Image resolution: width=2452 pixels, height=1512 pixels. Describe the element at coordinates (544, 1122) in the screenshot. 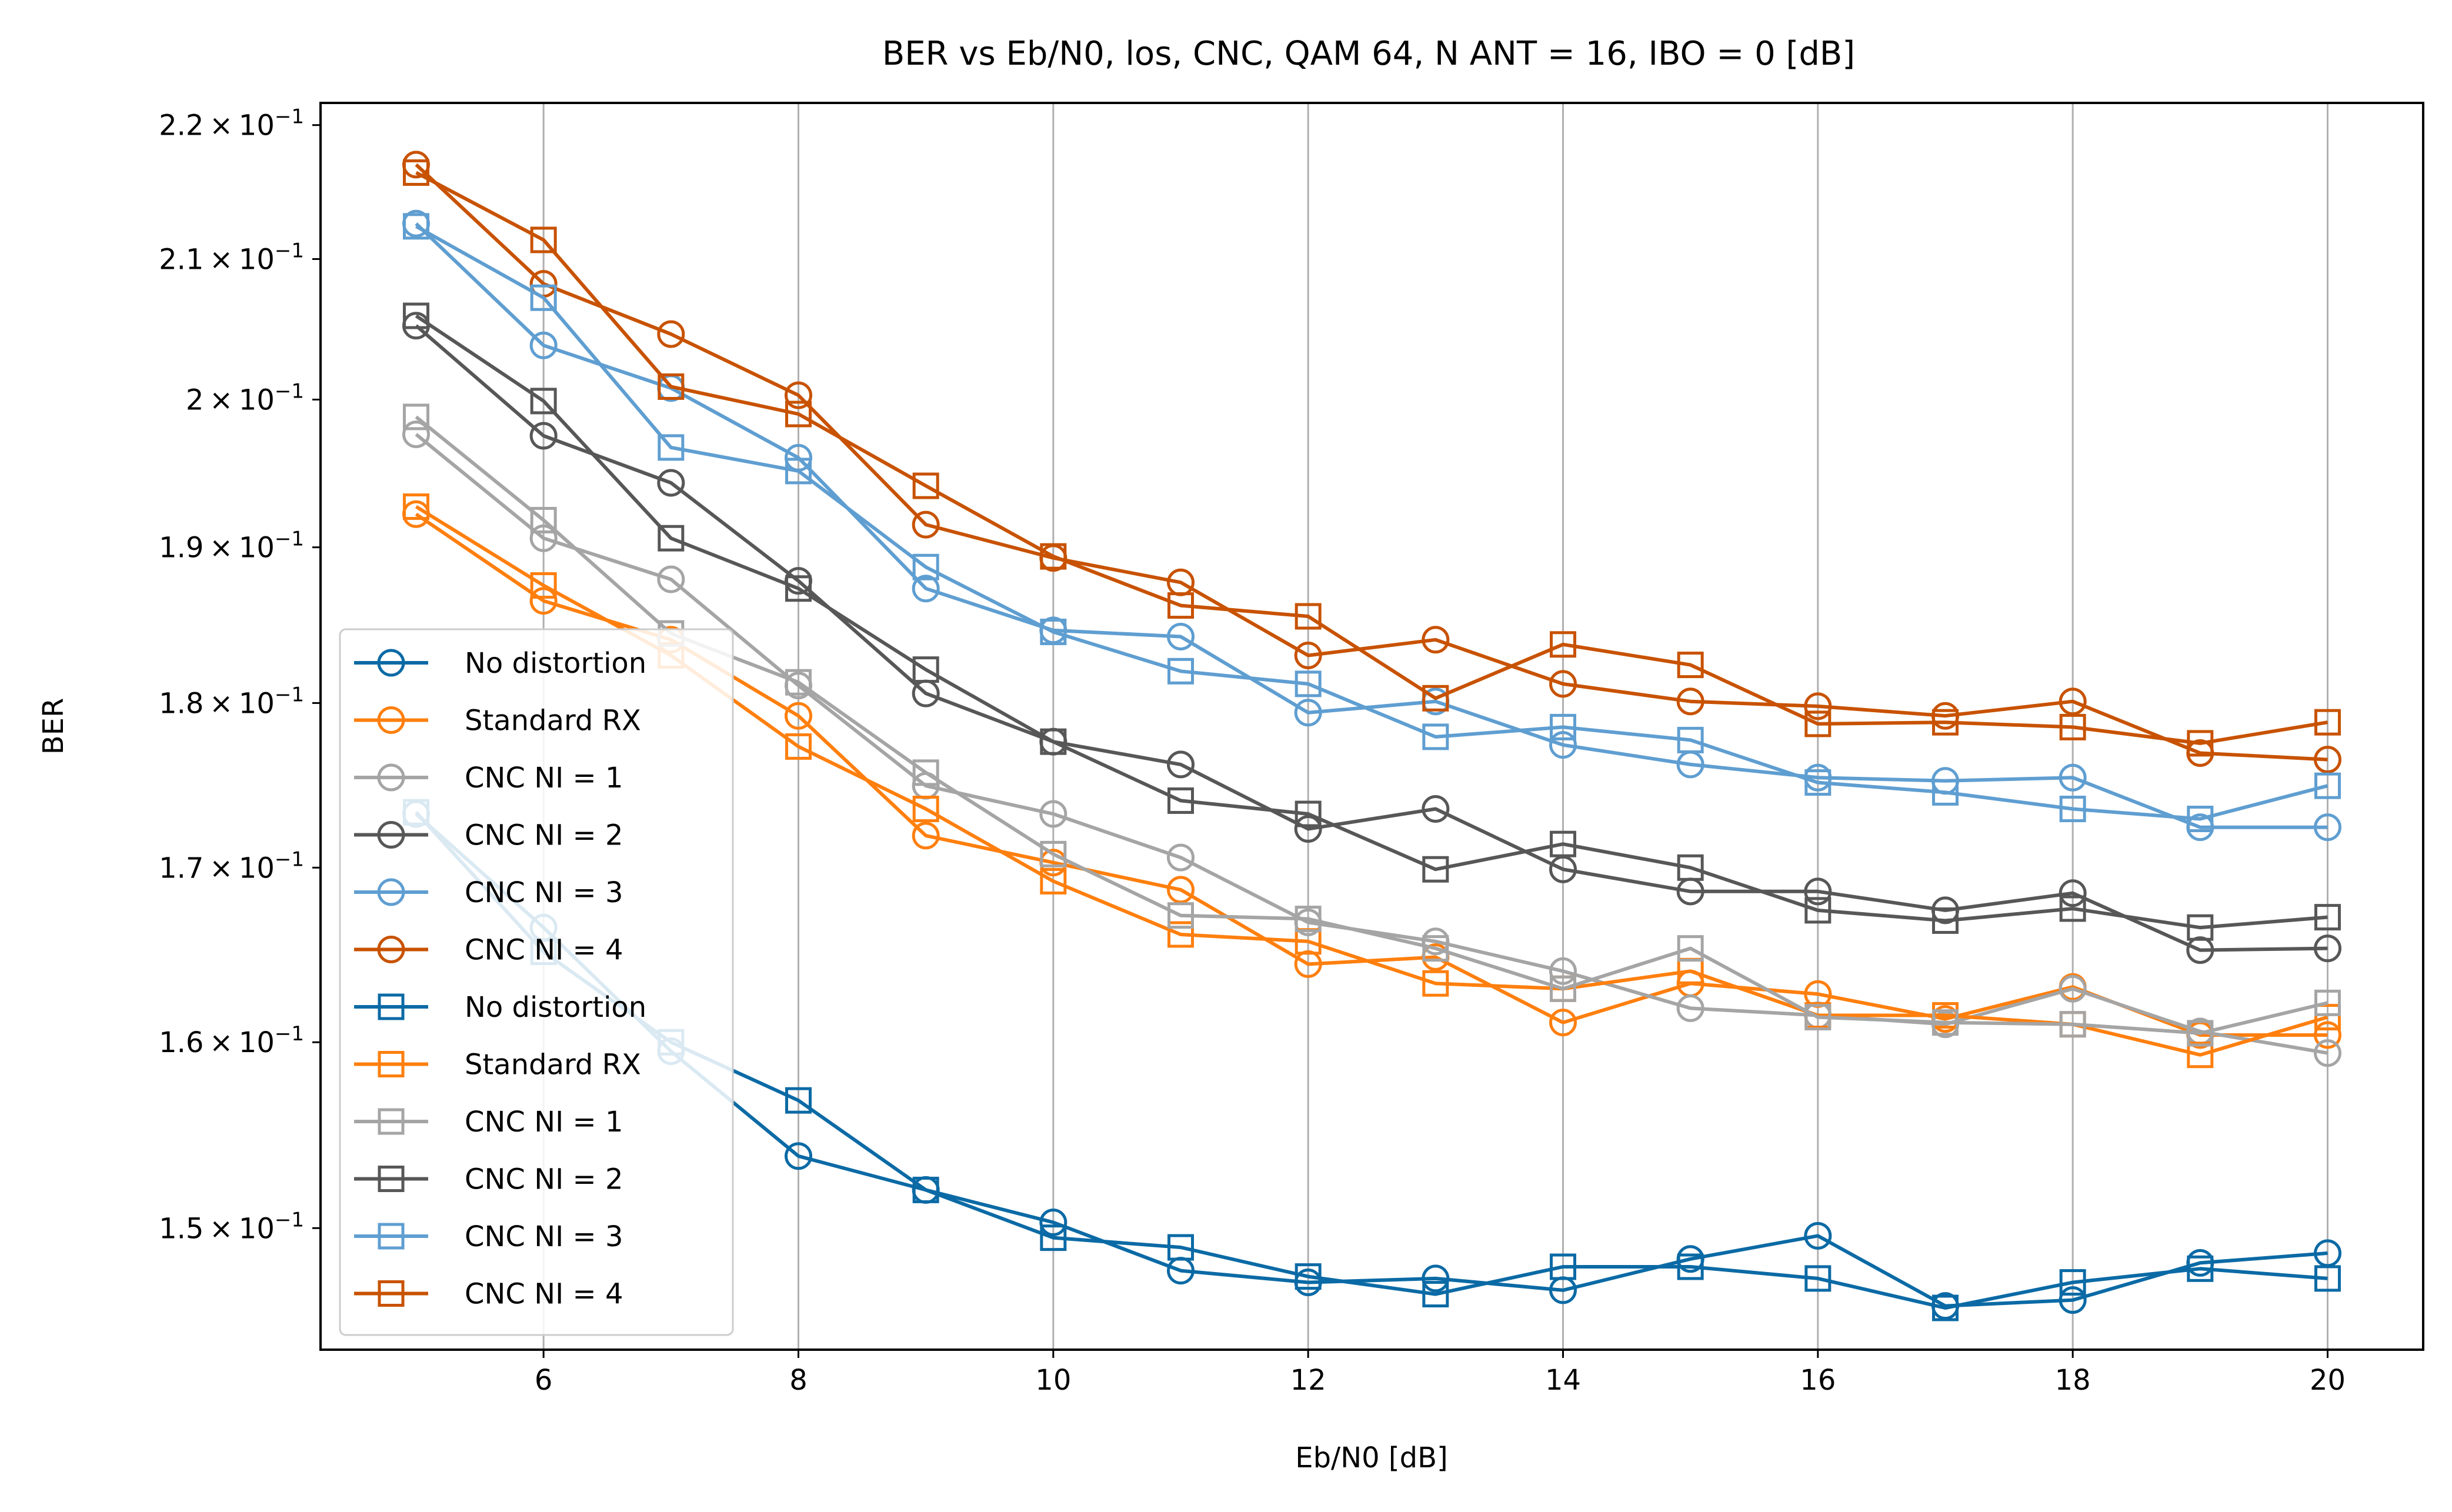

I see `legend-label: CNC NI = 1` at that location.